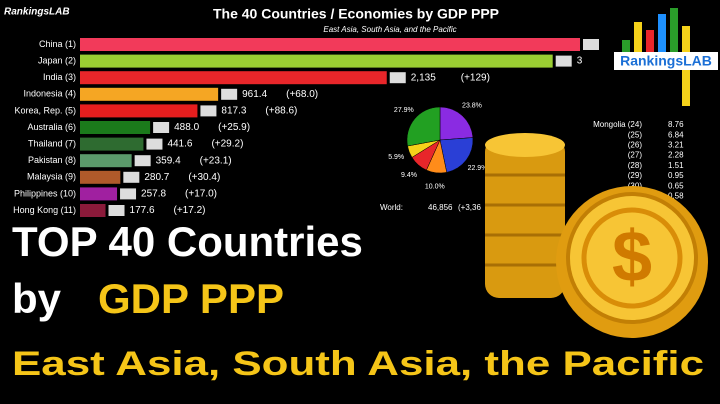  What do you see at coordinates (356, 14) in the screenshot?
I see `chart-title: The 40 Countries / Economies by GDP PPP` at bounding box center [356, 14].